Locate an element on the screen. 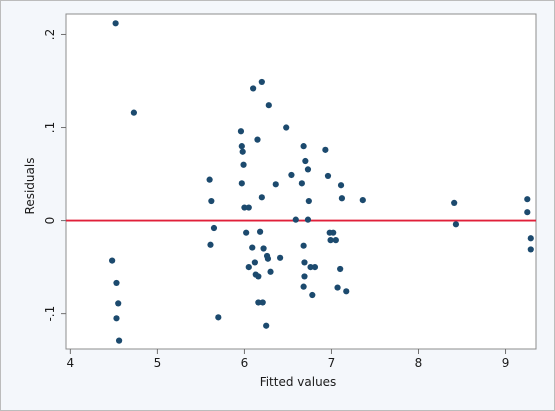 The image size is (555, 411). x-tick-label: 8 is located at coordinates (419, 363).